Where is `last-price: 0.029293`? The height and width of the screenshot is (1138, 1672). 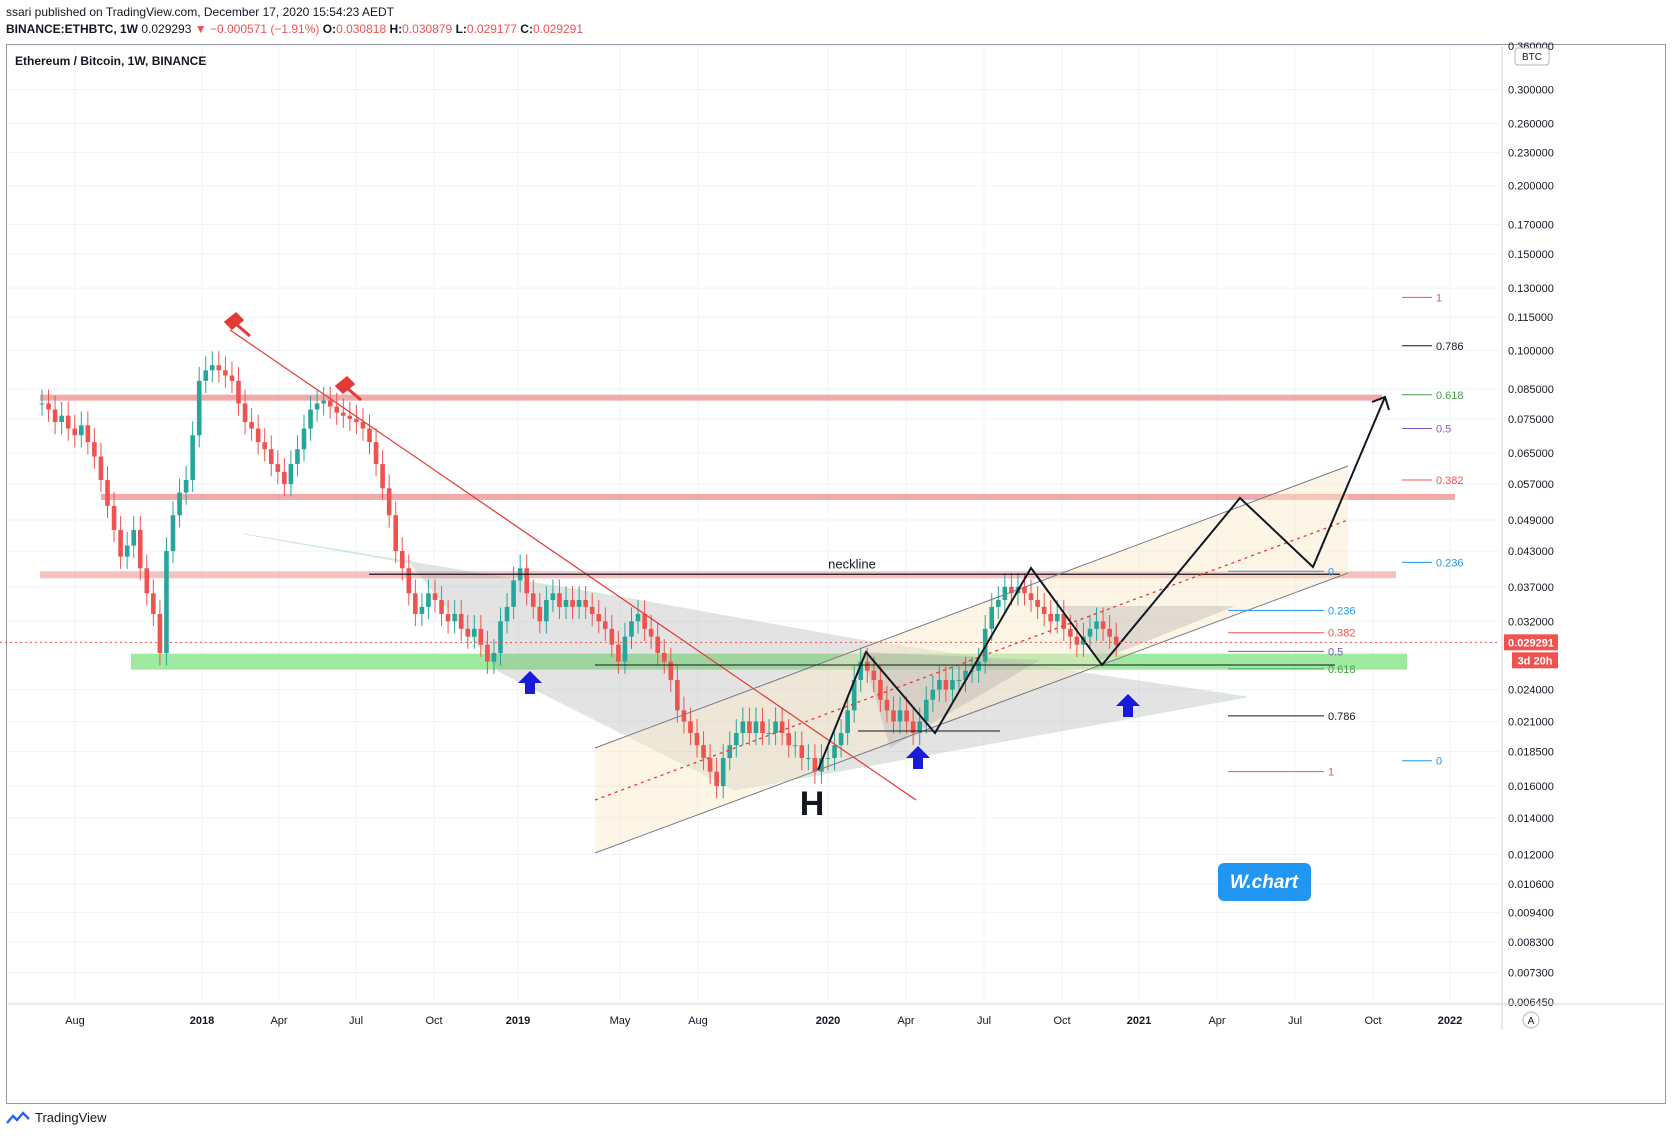 last-price: 0.029293 is located at coordinates (166, 29).